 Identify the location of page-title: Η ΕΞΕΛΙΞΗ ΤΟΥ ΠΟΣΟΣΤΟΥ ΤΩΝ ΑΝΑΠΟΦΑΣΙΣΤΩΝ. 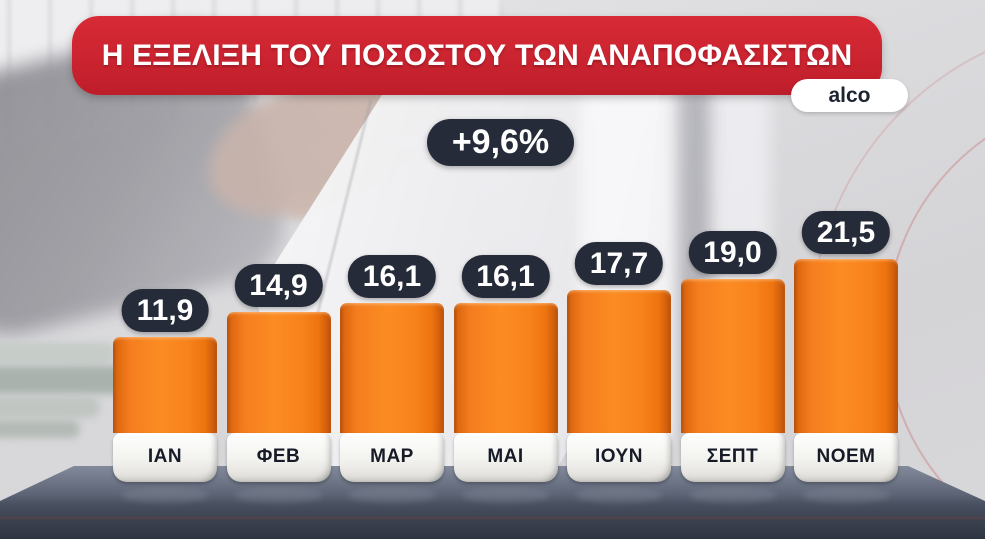
(477, 55).